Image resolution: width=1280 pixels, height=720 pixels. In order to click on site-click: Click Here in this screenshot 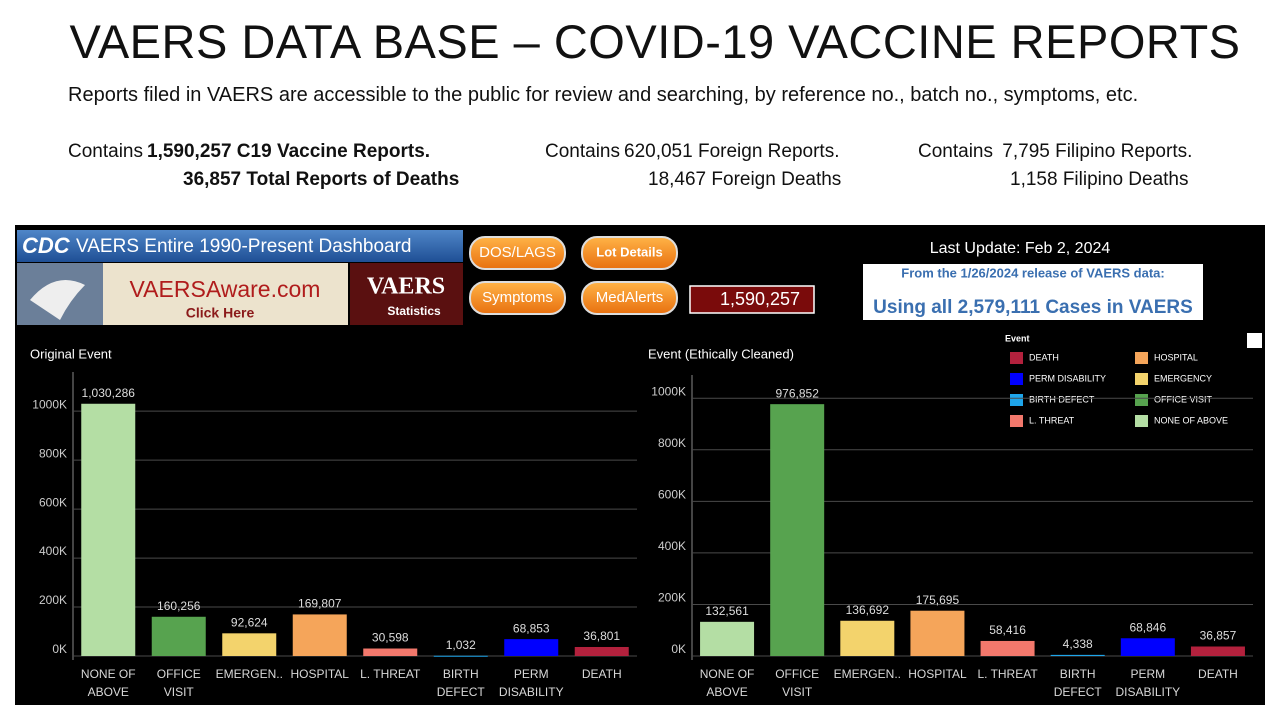, I will do `click(220, 313)`.